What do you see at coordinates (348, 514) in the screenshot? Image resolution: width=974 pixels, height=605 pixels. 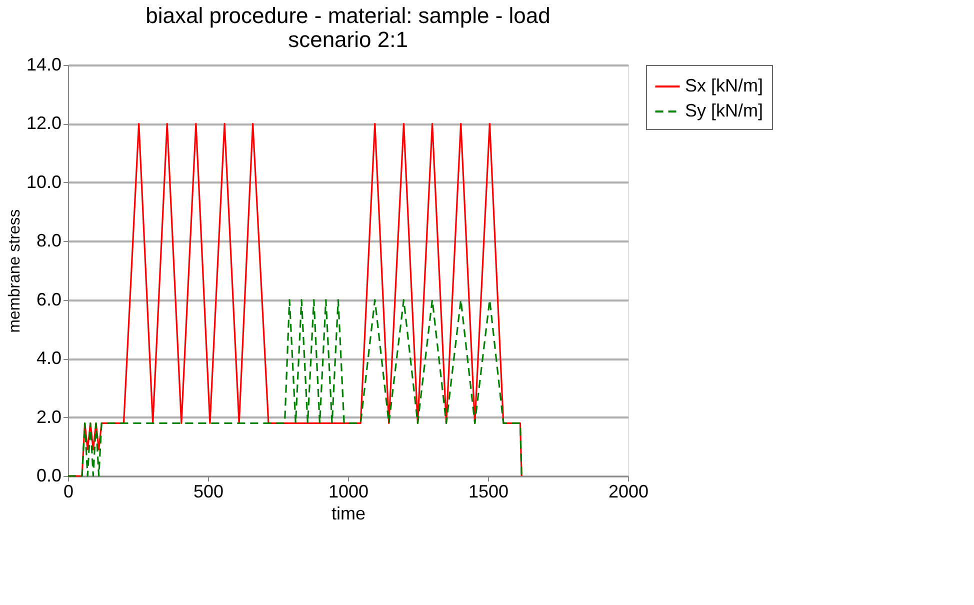 I see `x-axis-title: time` at bounding box center [348, 514].